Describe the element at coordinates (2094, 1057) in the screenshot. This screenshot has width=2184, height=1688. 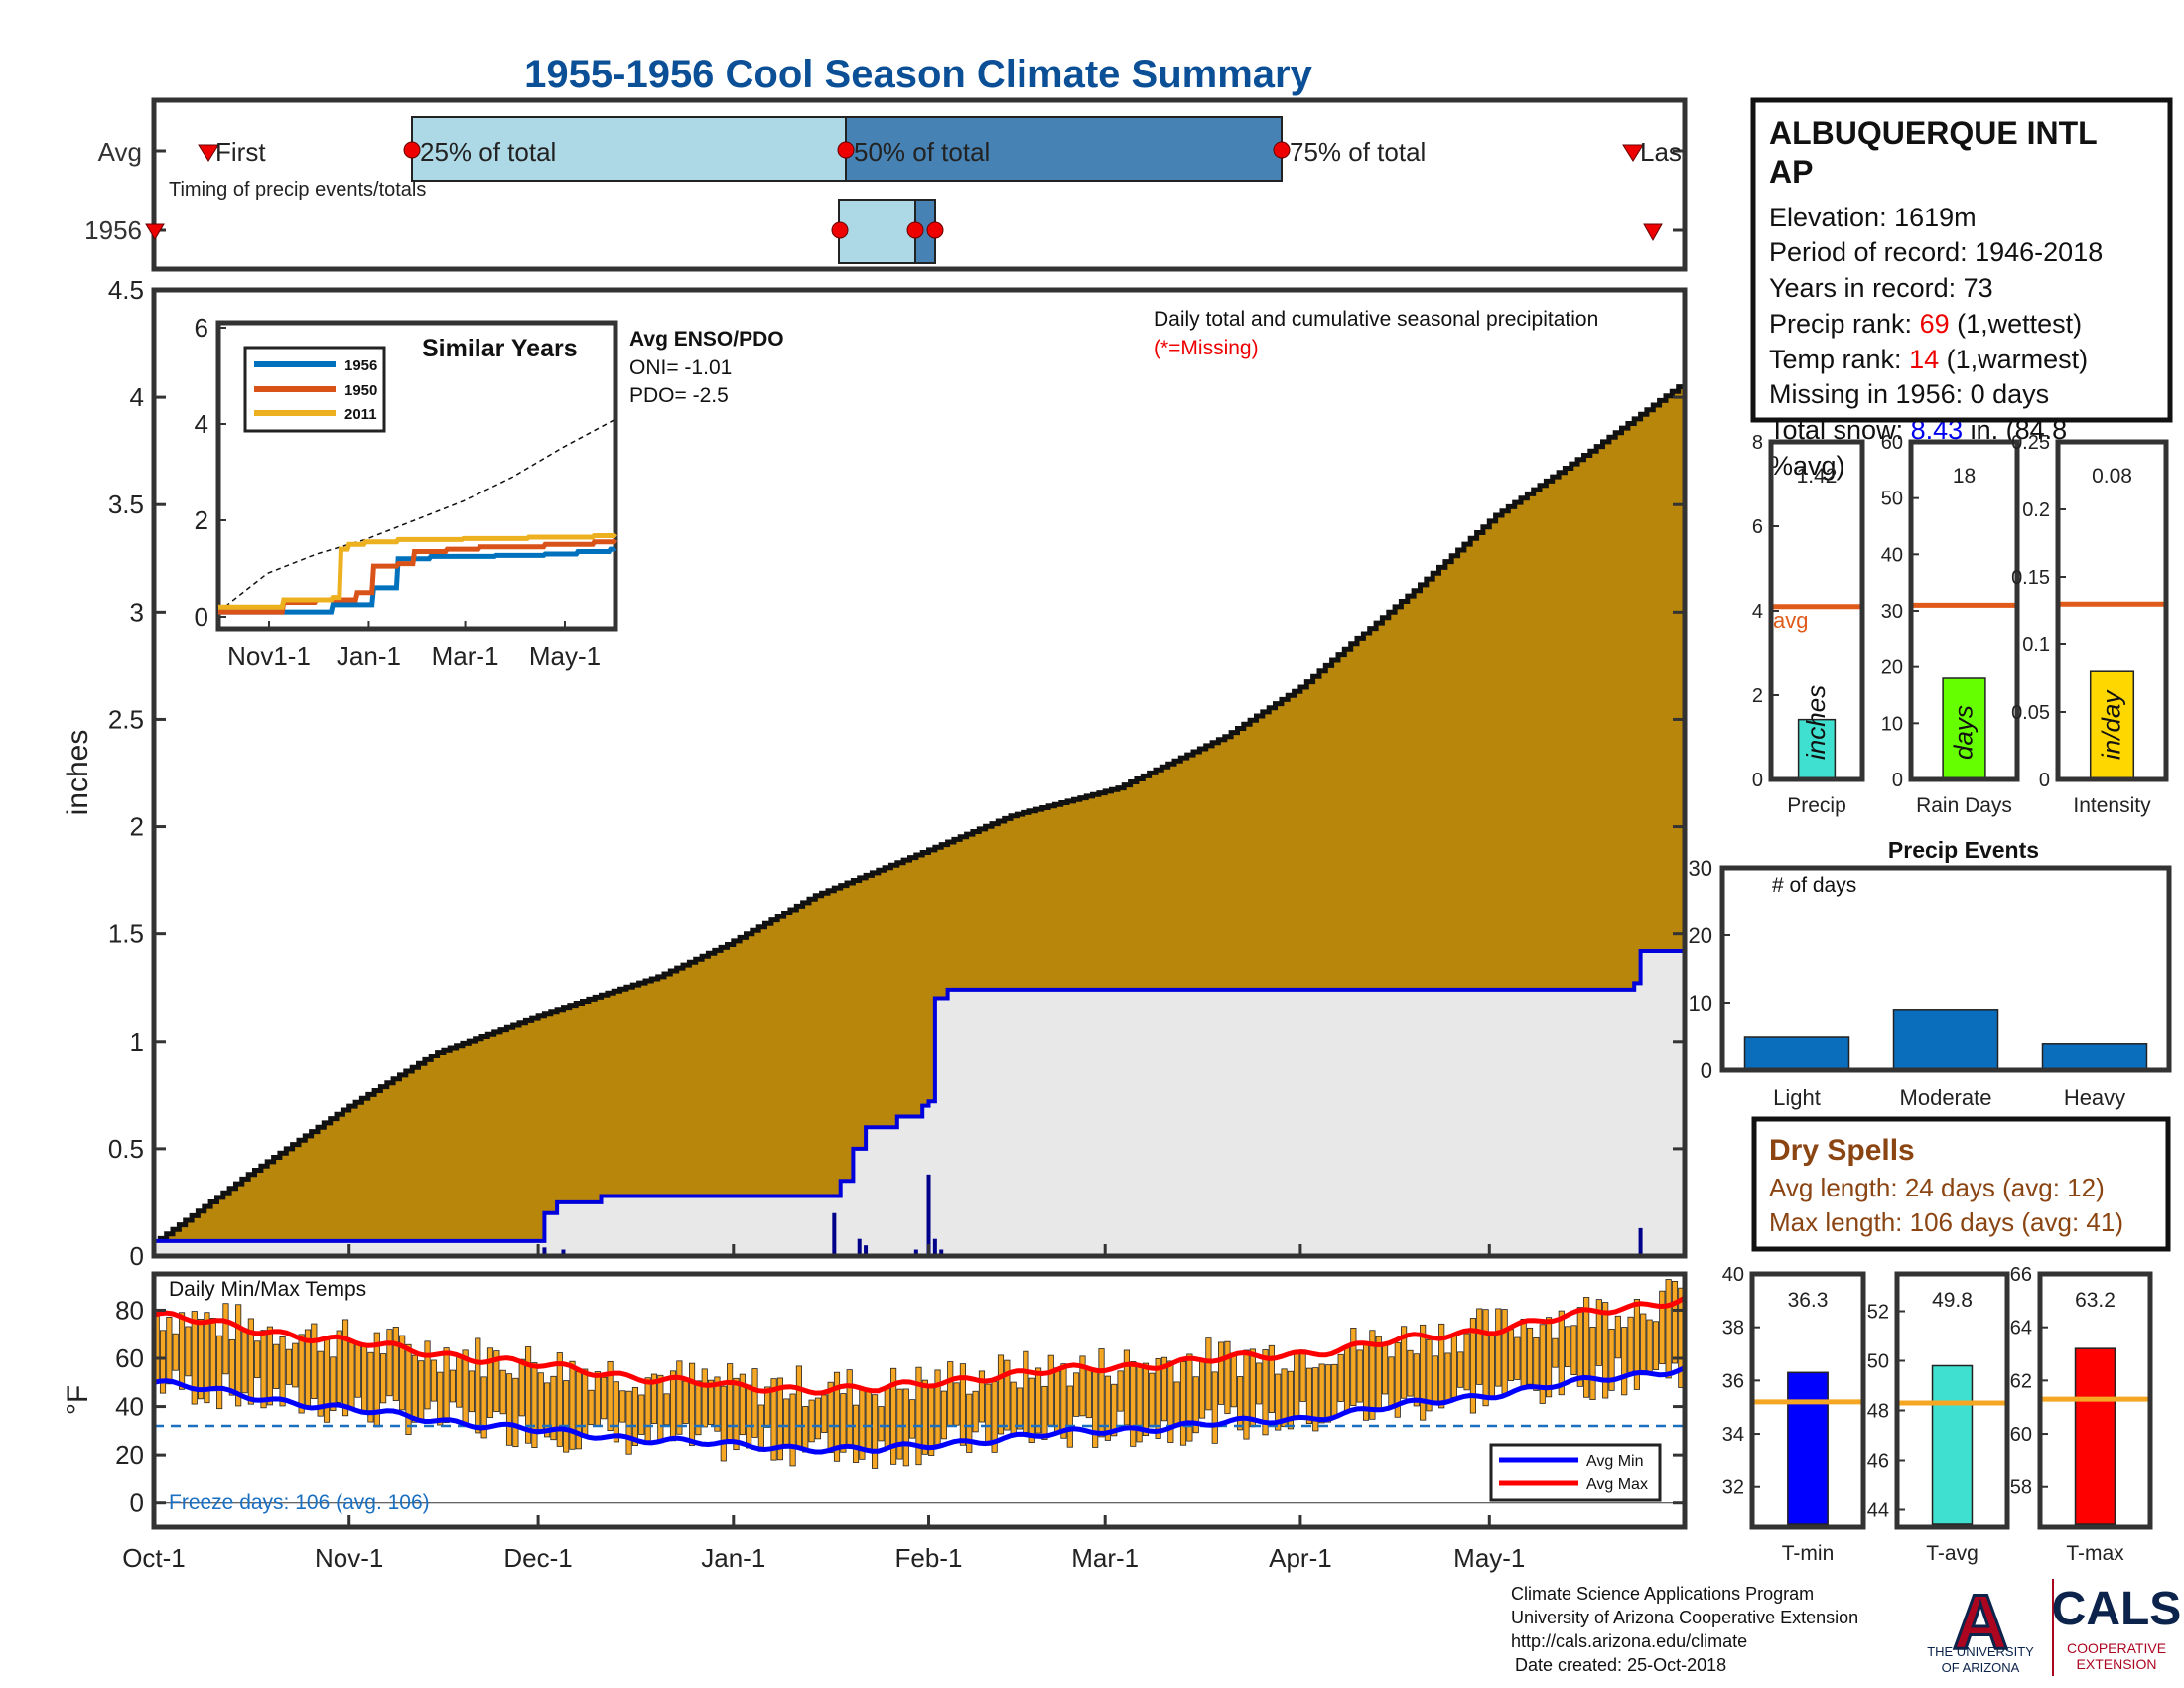
I see `precip-event-bar-heavy` at that location.